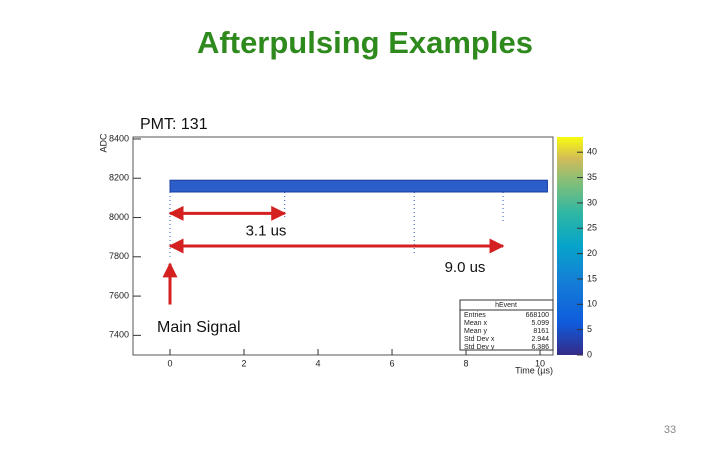  I want to click on stats-value: 5.099, so click(540, 323).